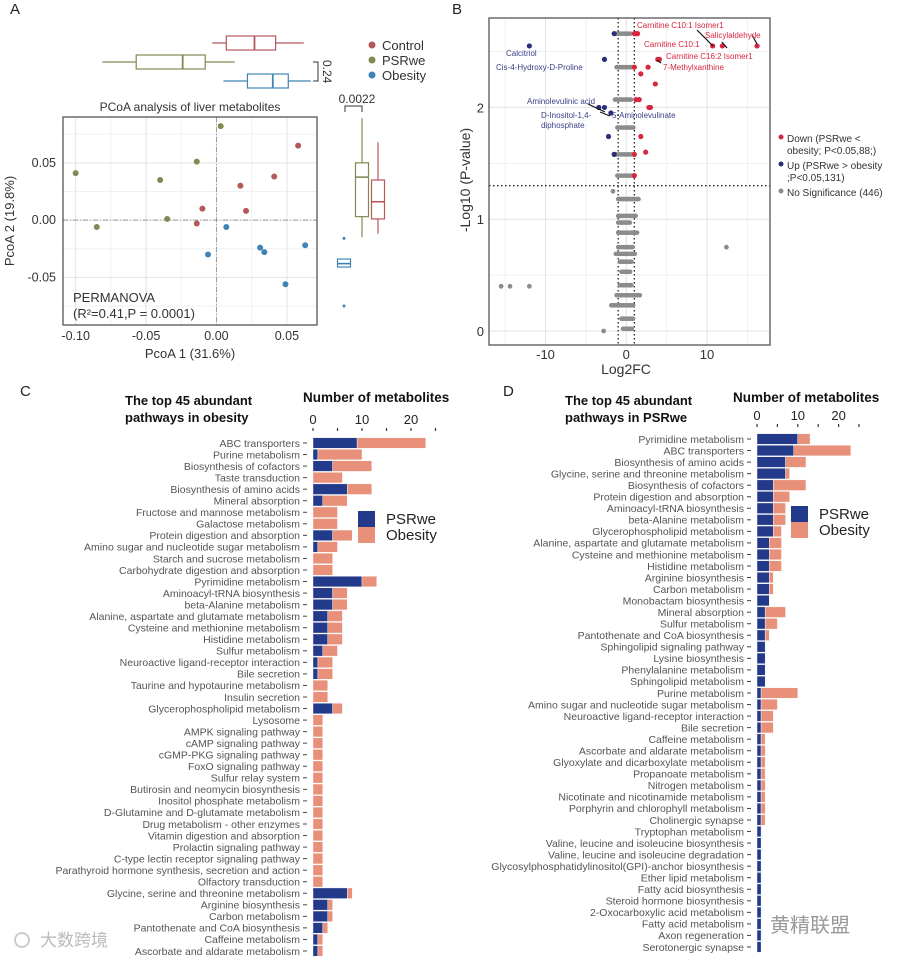  Describe the element at coordinates (9, 221) in the screenshot. I see `y-axis-label: PcoA 2 (19.8%)` at that location.